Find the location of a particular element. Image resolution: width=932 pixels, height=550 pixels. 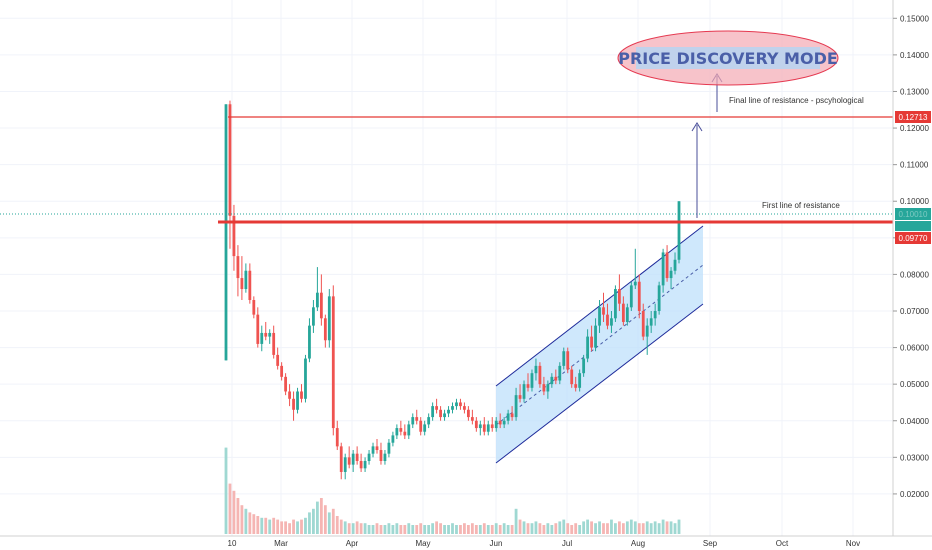

y-tick-label: 0.08000 is located at coordinates (914, 274).